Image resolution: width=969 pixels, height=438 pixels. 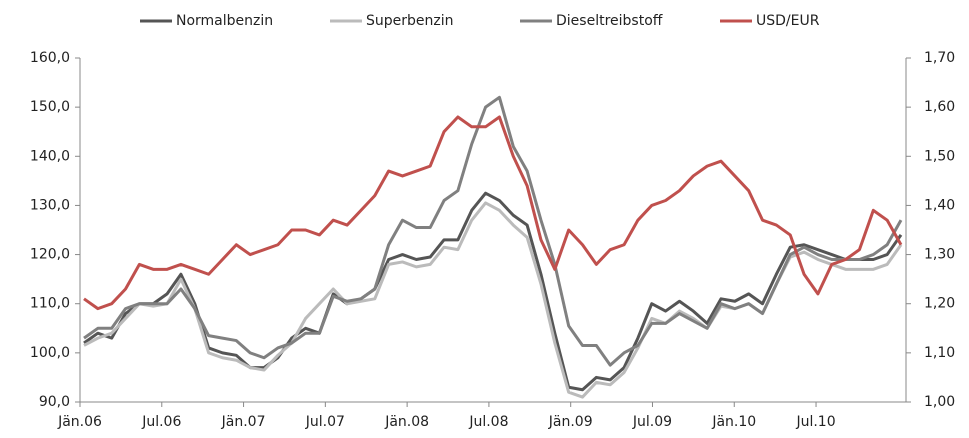 I want to click on y2-tick-label: 1,30, so click(x=939, y=255).